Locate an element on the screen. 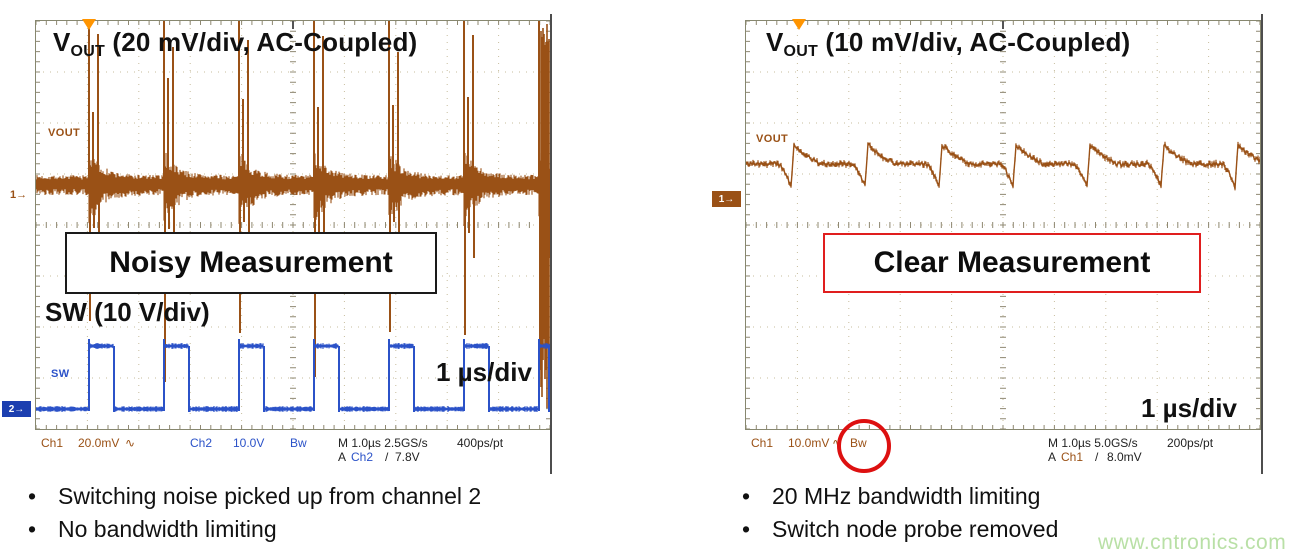  timebase-status: M 1.0µs 5.0GS/s is located at coordinates (1093, 443).